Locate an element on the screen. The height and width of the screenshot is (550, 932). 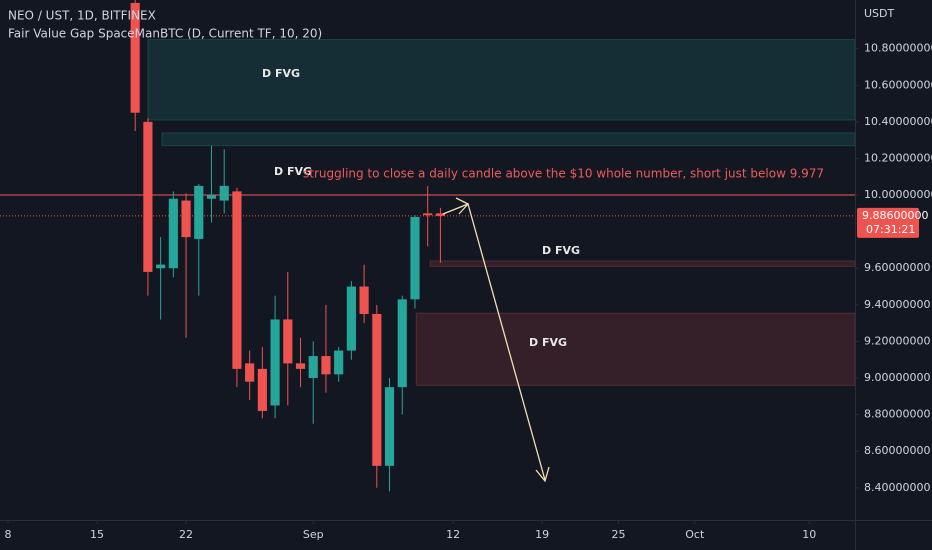
y-tick-label: 9.60000000 is located at coordinates (897, 267).